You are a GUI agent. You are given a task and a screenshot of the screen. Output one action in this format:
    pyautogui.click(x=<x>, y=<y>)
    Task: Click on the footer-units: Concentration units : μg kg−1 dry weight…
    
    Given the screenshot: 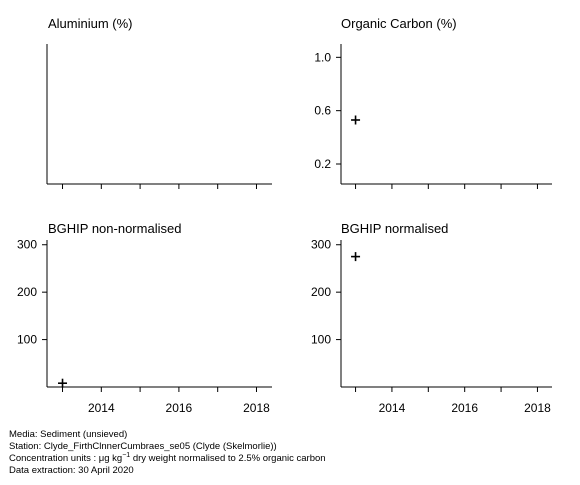 What is the action you would take?
    pyautogui.click(x=167, y=458)
    